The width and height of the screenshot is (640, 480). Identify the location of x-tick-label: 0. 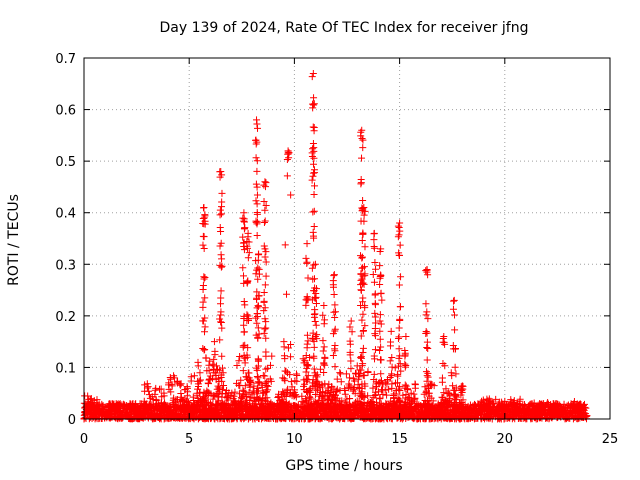
(84, 439).